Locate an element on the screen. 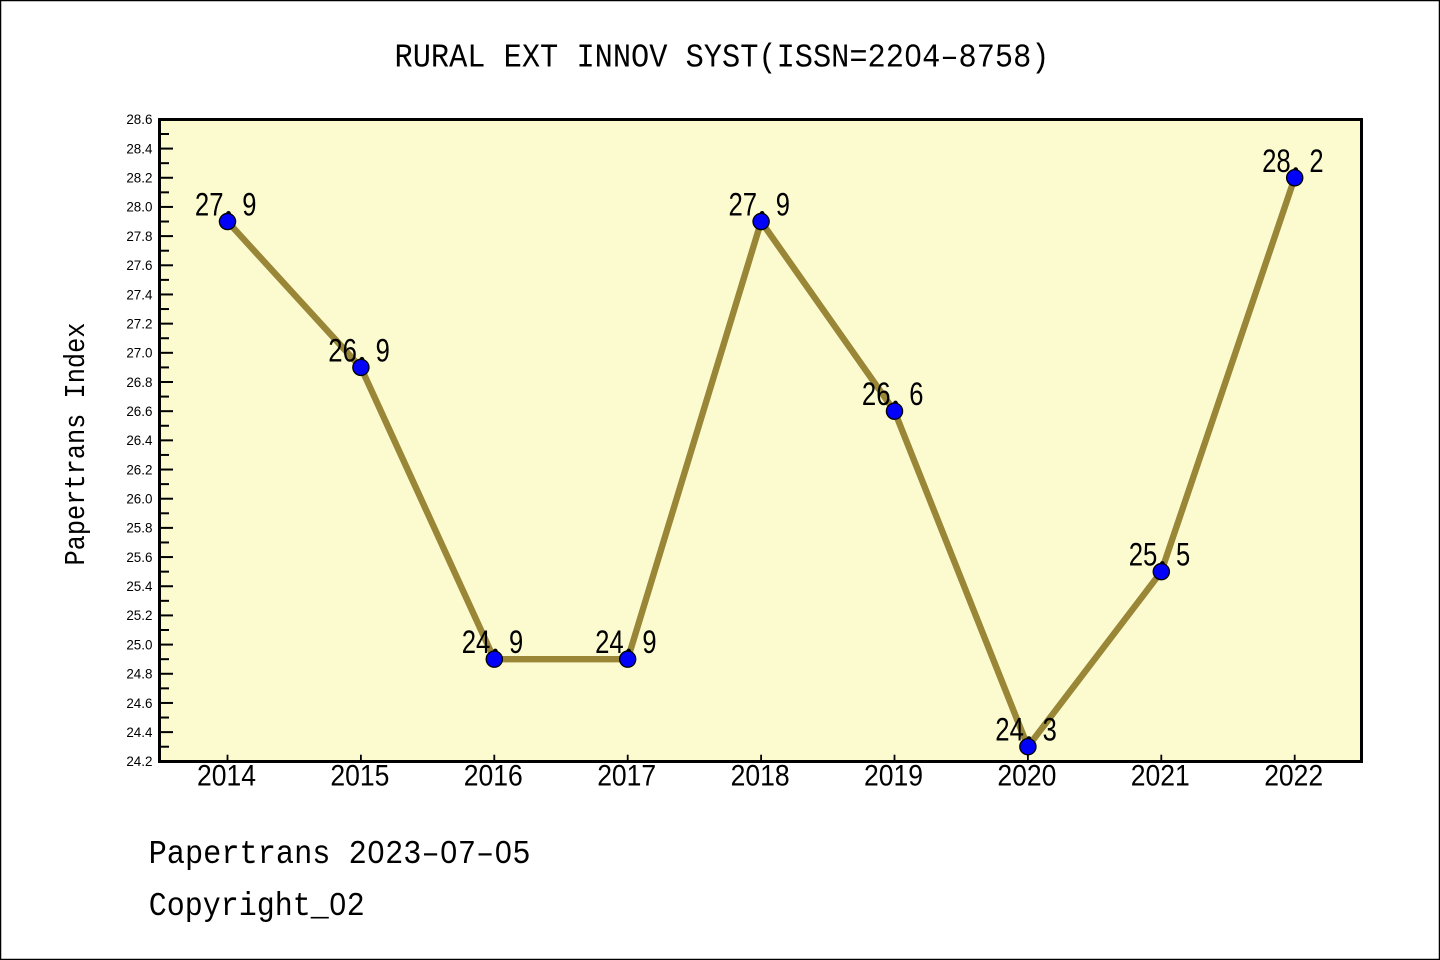 This screenshot has height=960, width=1440. svg-text: 28 is located at coordinates (1276, 161).